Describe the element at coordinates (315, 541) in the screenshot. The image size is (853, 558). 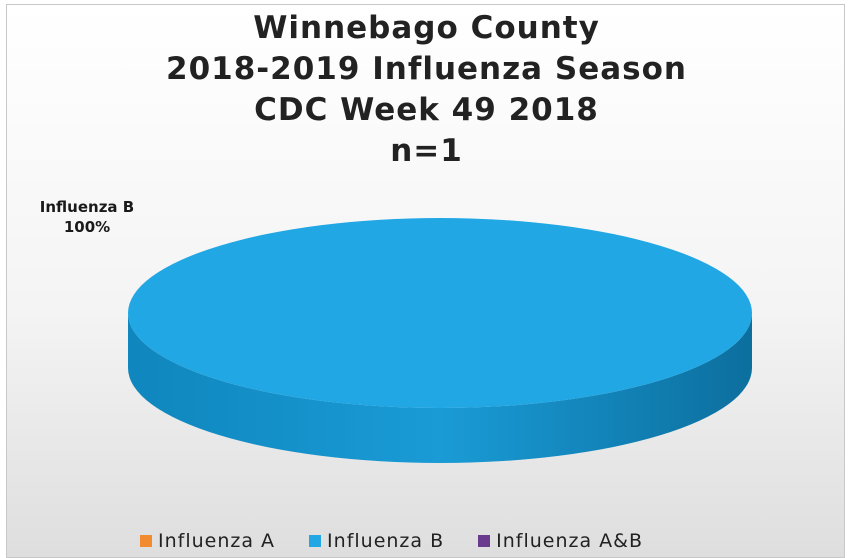
I see `legend-swatch-influenza-b` at that location.